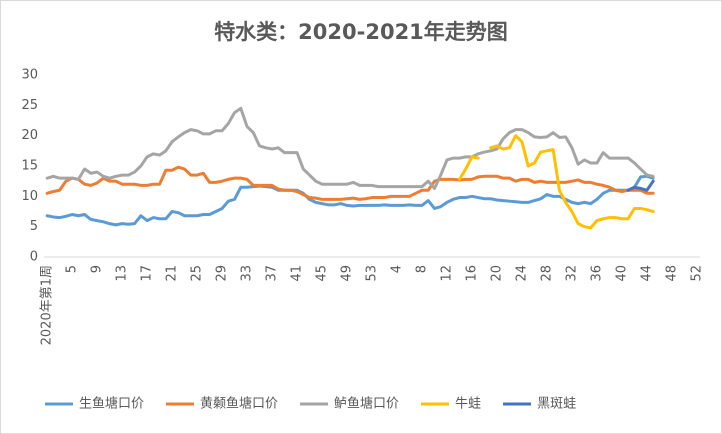  I want to click on x-tick-label: 24, so click(521, 273).